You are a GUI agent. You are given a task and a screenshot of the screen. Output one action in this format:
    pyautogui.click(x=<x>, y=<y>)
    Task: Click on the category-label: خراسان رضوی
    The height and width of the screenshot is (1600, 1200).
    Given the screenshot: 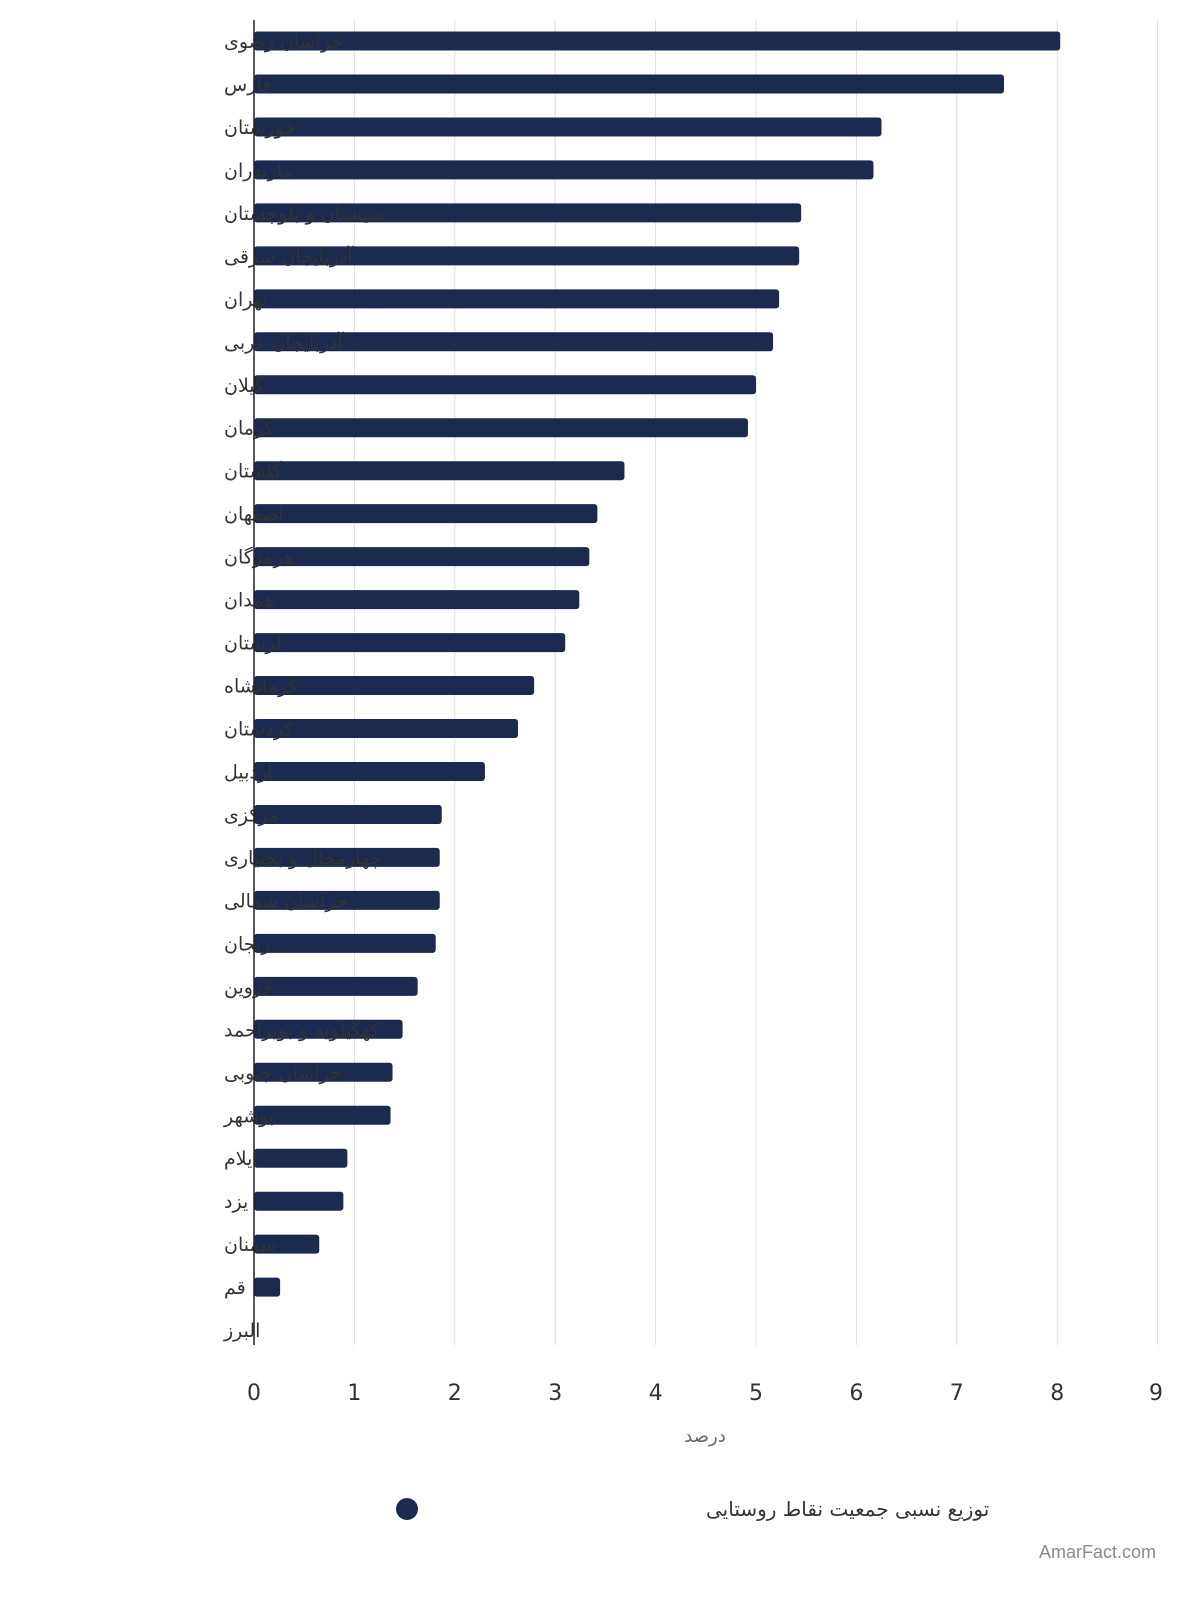 What is the action you would take?
    pyautogui.click(x=283, y=42)
    